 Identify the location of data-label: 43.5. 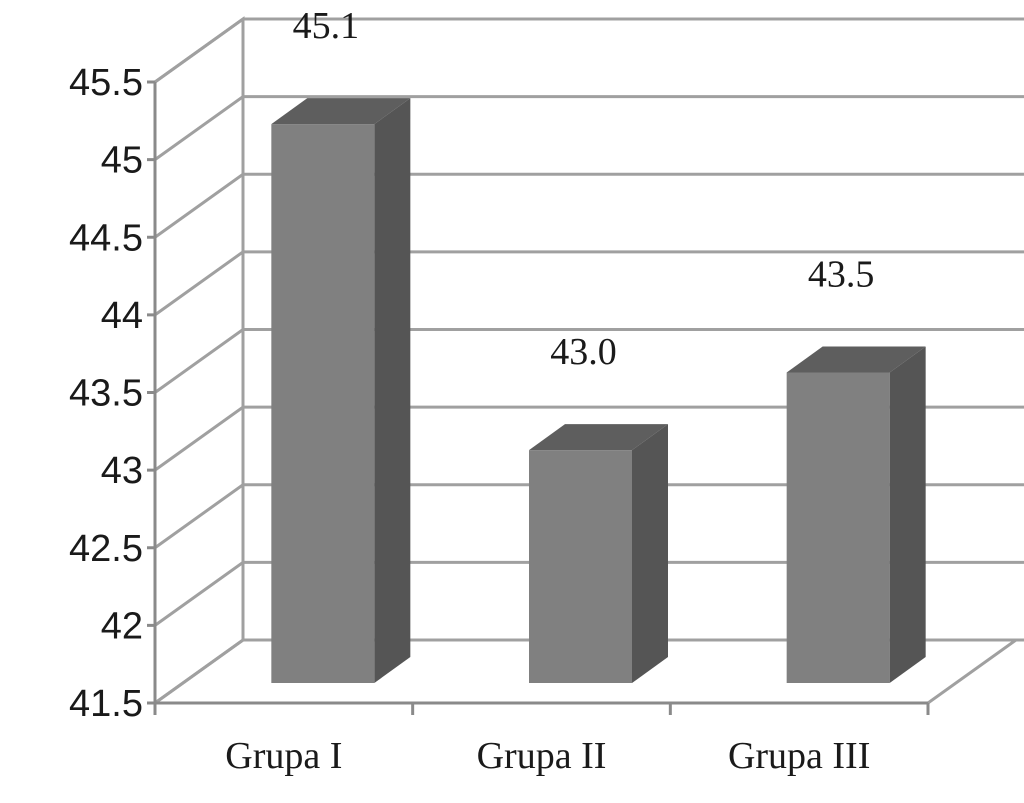
(841, 275).